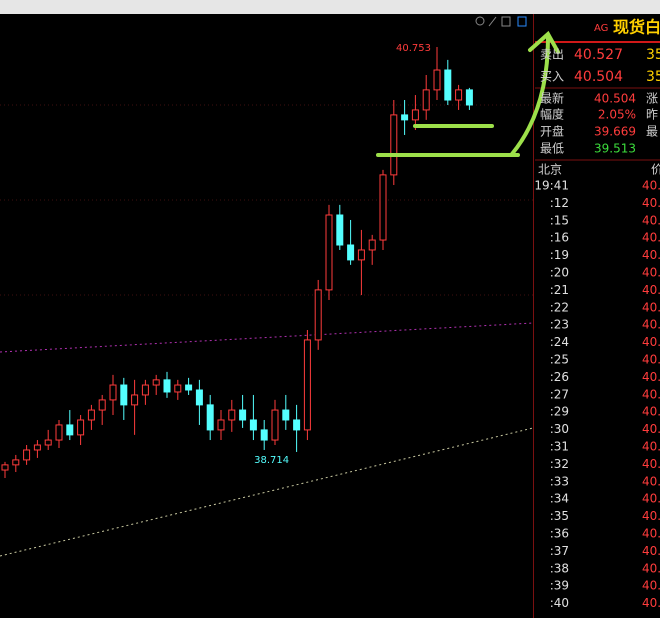  What do you see at coordinates (559, 255) in the screenshot?
I see `tick-time: :19` at bounding box center [559, 255].